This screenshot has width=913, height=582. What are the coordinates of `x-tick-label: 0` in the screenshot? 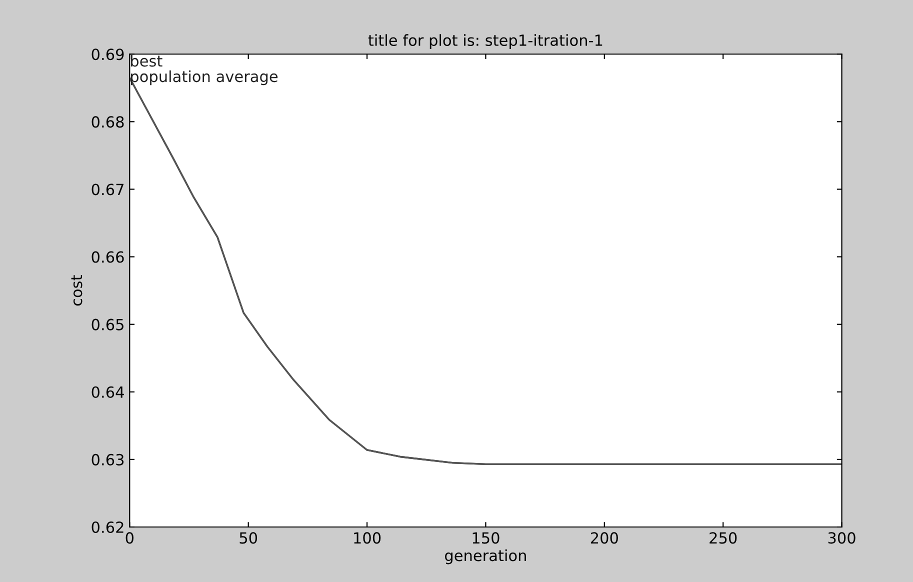 It's located at (130, 538).